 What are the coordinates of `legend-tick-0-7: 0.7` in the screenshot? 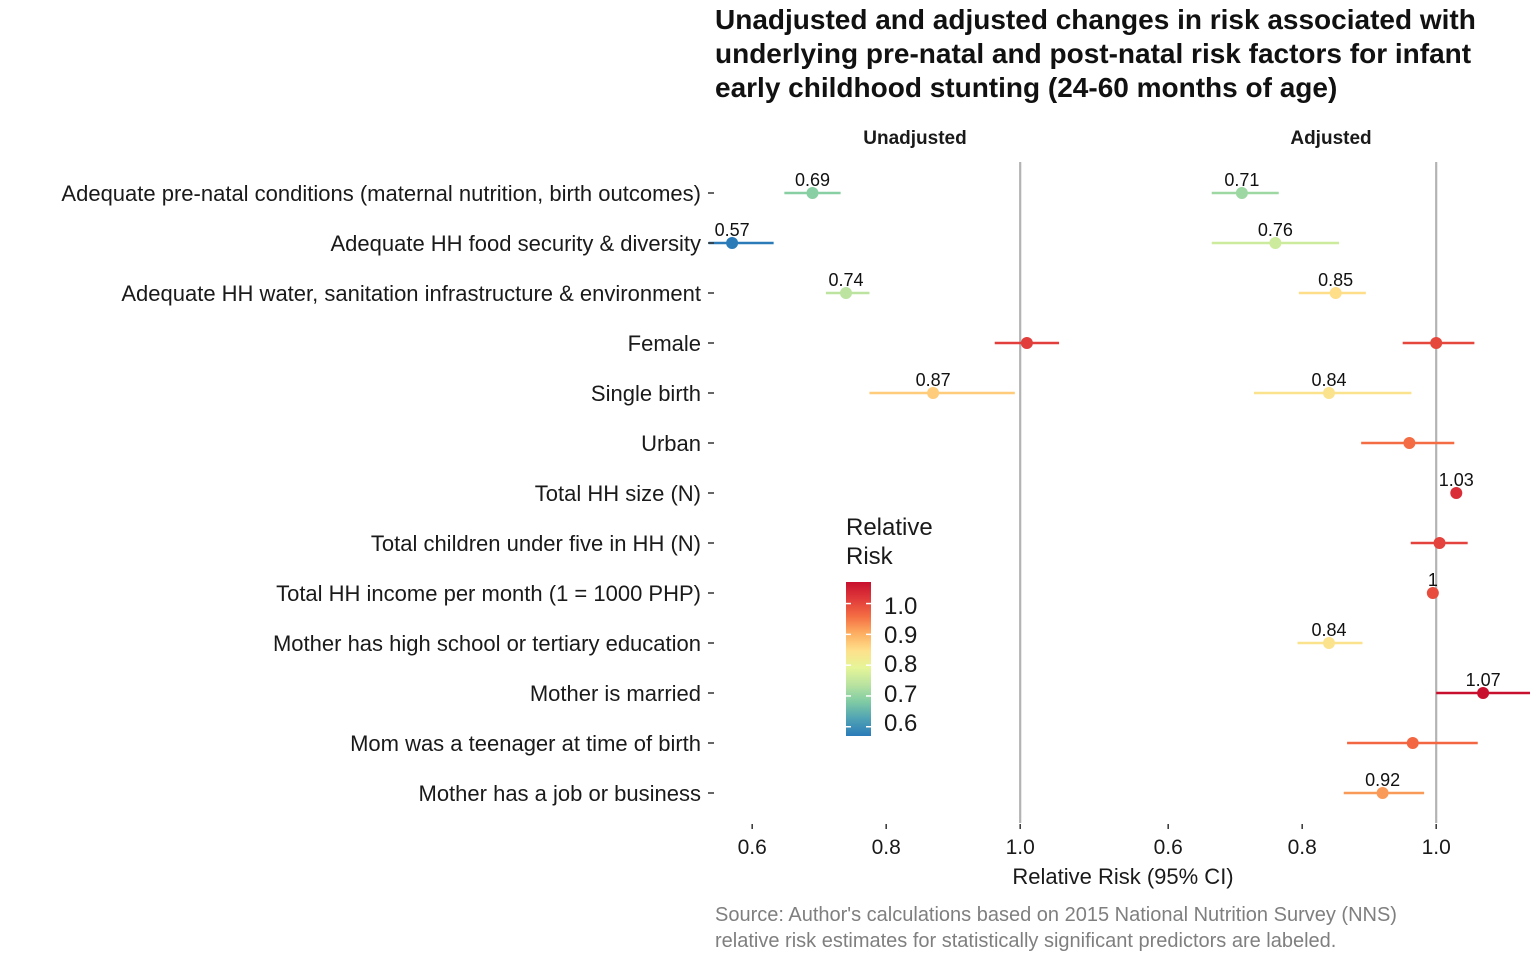 It's located at (901, 694).